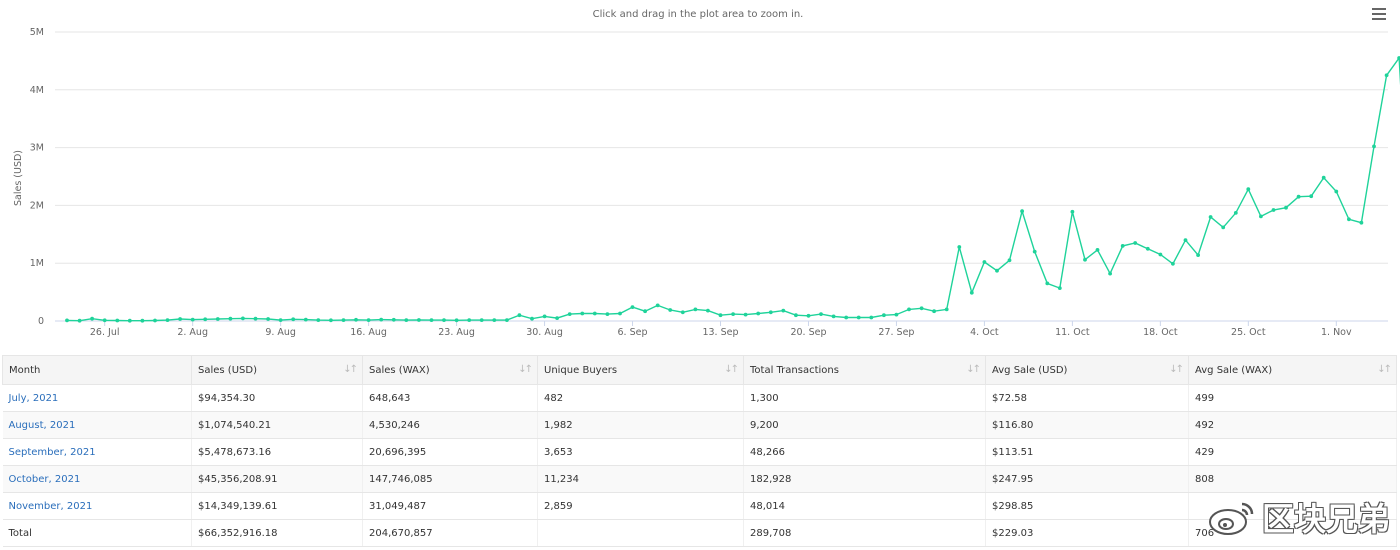  What do you see at coordinates (97, 398) in the screenshot?
I see `month-link: July, 2021` at bounding box center [97, 398].